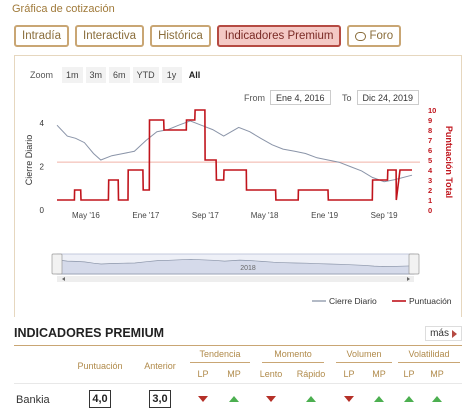 The image size is (470, 420). What do you see at coordinates (235, 279) in the screenshot?
I see `navigator-scrollbar` at bounding box center [235, 279].